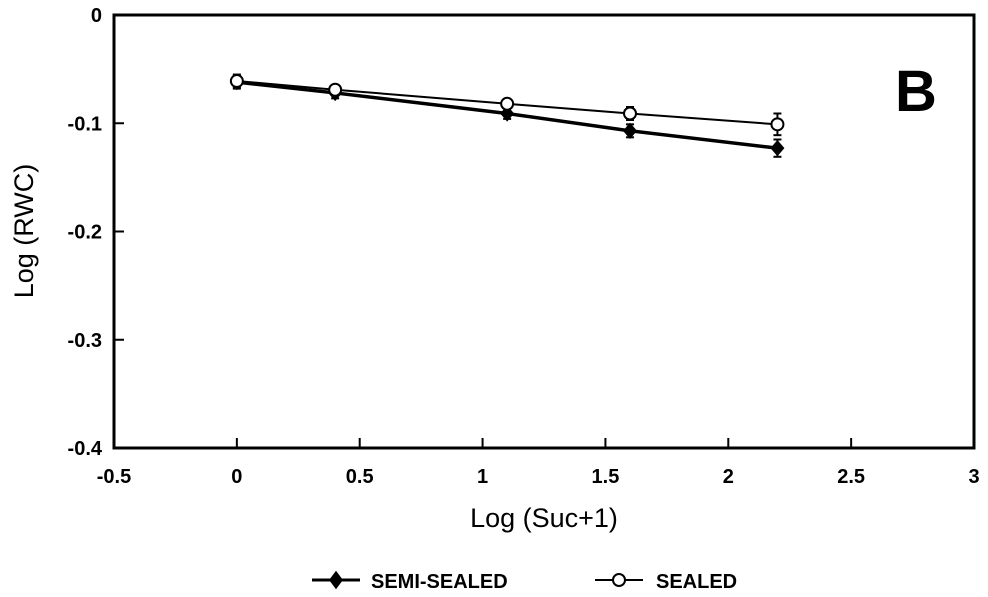 The width and height of the screenshot is (988, 597). What do you see at coordinates (85, 233) in the screenshot?
I see `y-tick-label: -0.2` at bounding box center [85, 233].